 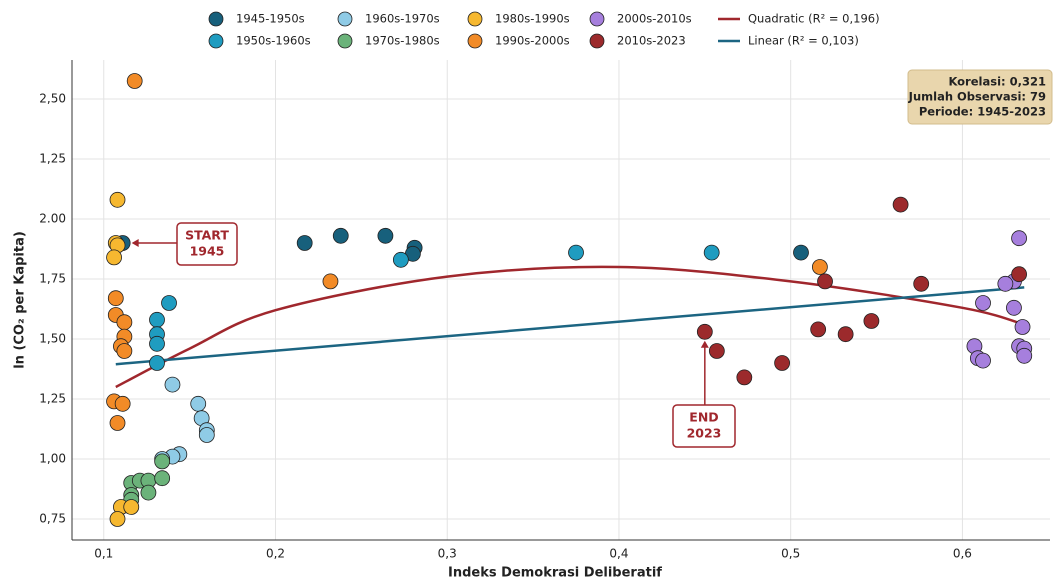 What do you see at coordinates (532, 41) in the screenshot?
I see `legend-label: 1990s-2000s` at bounding box center [532, 41].